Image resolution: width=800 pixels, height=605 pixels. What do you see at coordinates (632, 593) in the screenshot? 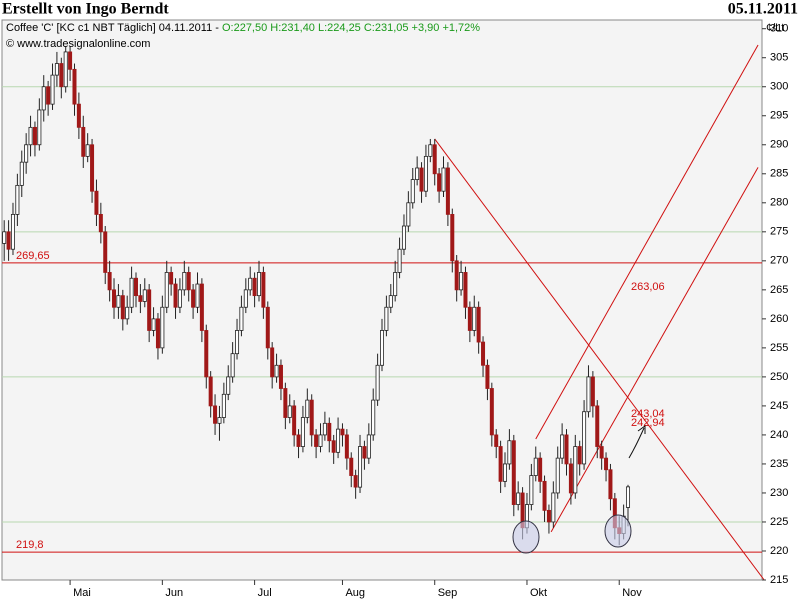
I see `x-tick-label: Nov` at bounding box center [632, 593].